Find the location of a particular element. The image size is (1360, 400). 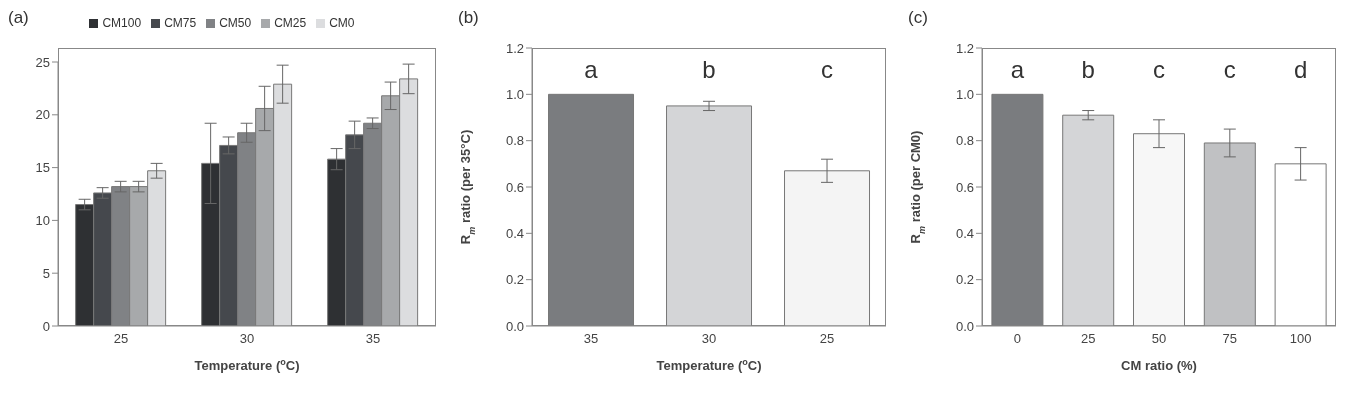

x-tick-label: 50 is located at coordinates (1159, 339).